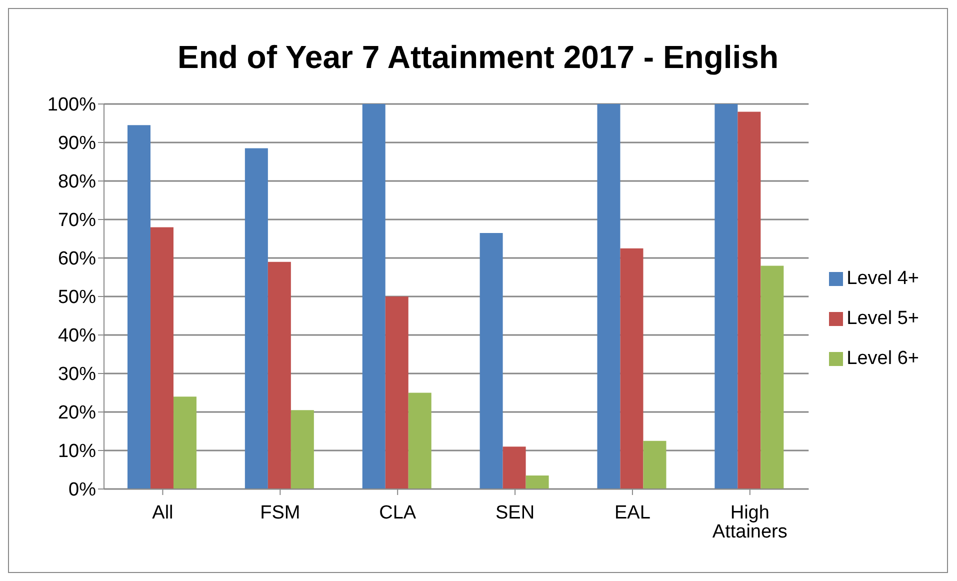  Describe the element at coordinates (882, 278) in the screenshot. I see `legend-label: Level 4+` at that location.